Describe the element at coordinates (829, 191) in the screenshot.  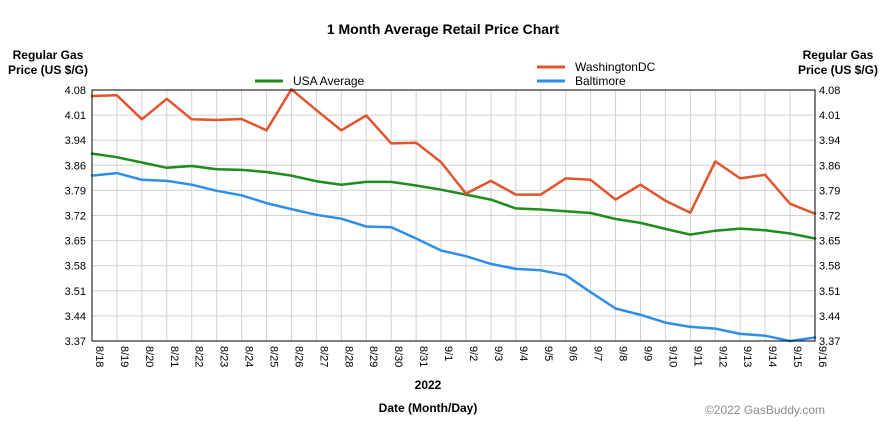
I see `y-tick-label-right: 3.79` at that location.